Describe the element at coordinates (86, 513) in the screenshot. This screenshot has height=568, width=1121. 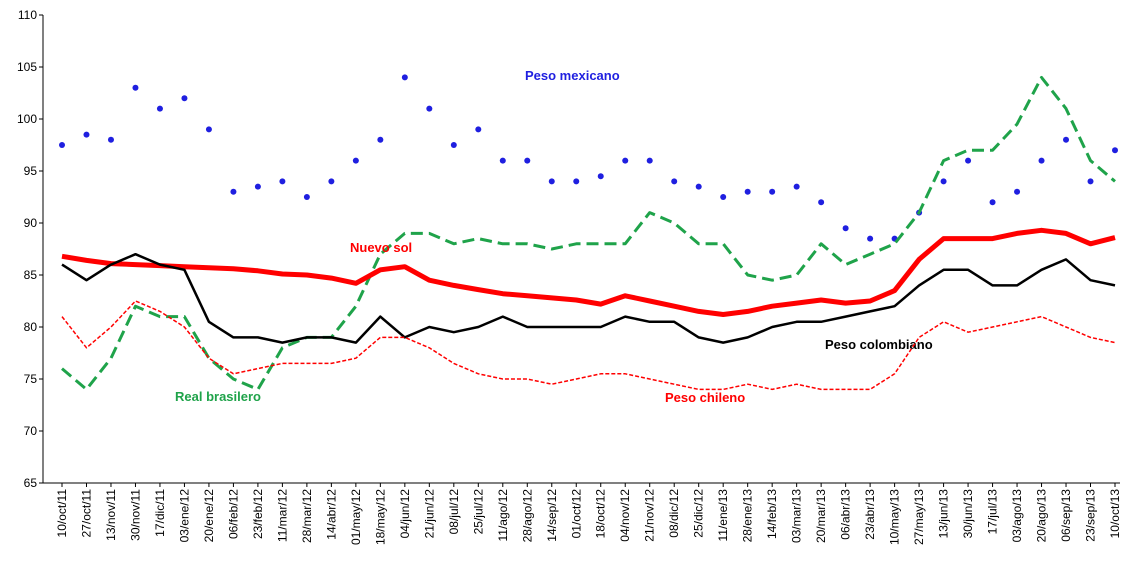
I see `x-tick-label: 27/oct/11` at that location.